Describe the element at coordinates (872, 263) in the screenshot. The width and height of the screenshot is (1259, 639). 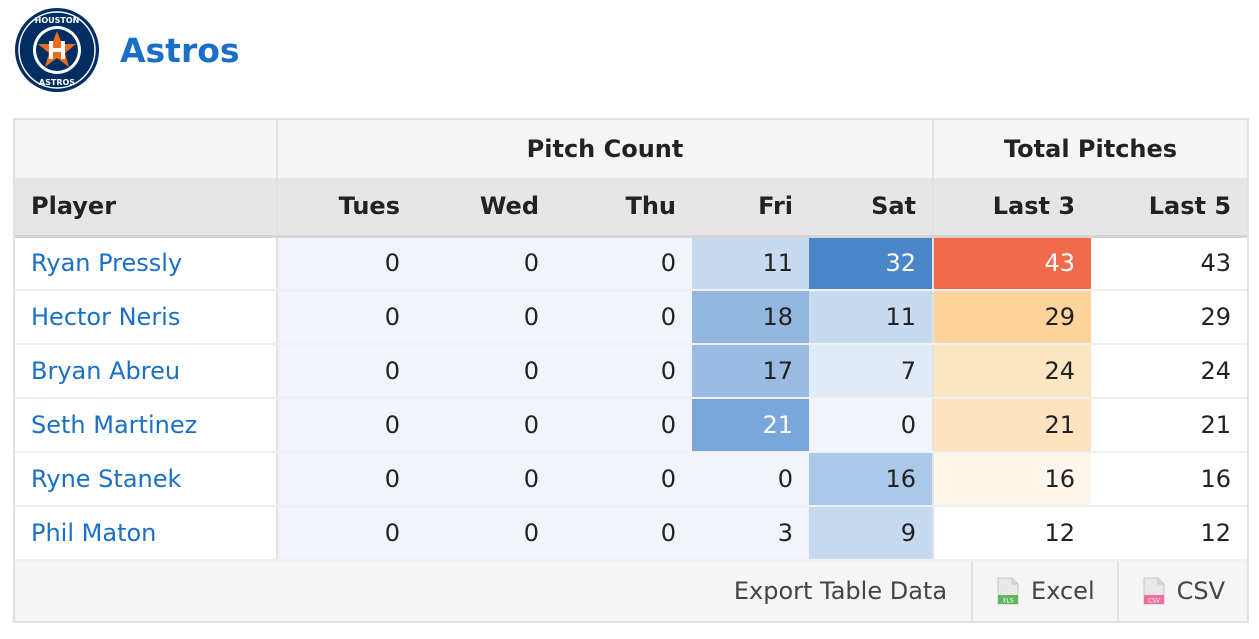
I see `cell-sat: 32` at that location.